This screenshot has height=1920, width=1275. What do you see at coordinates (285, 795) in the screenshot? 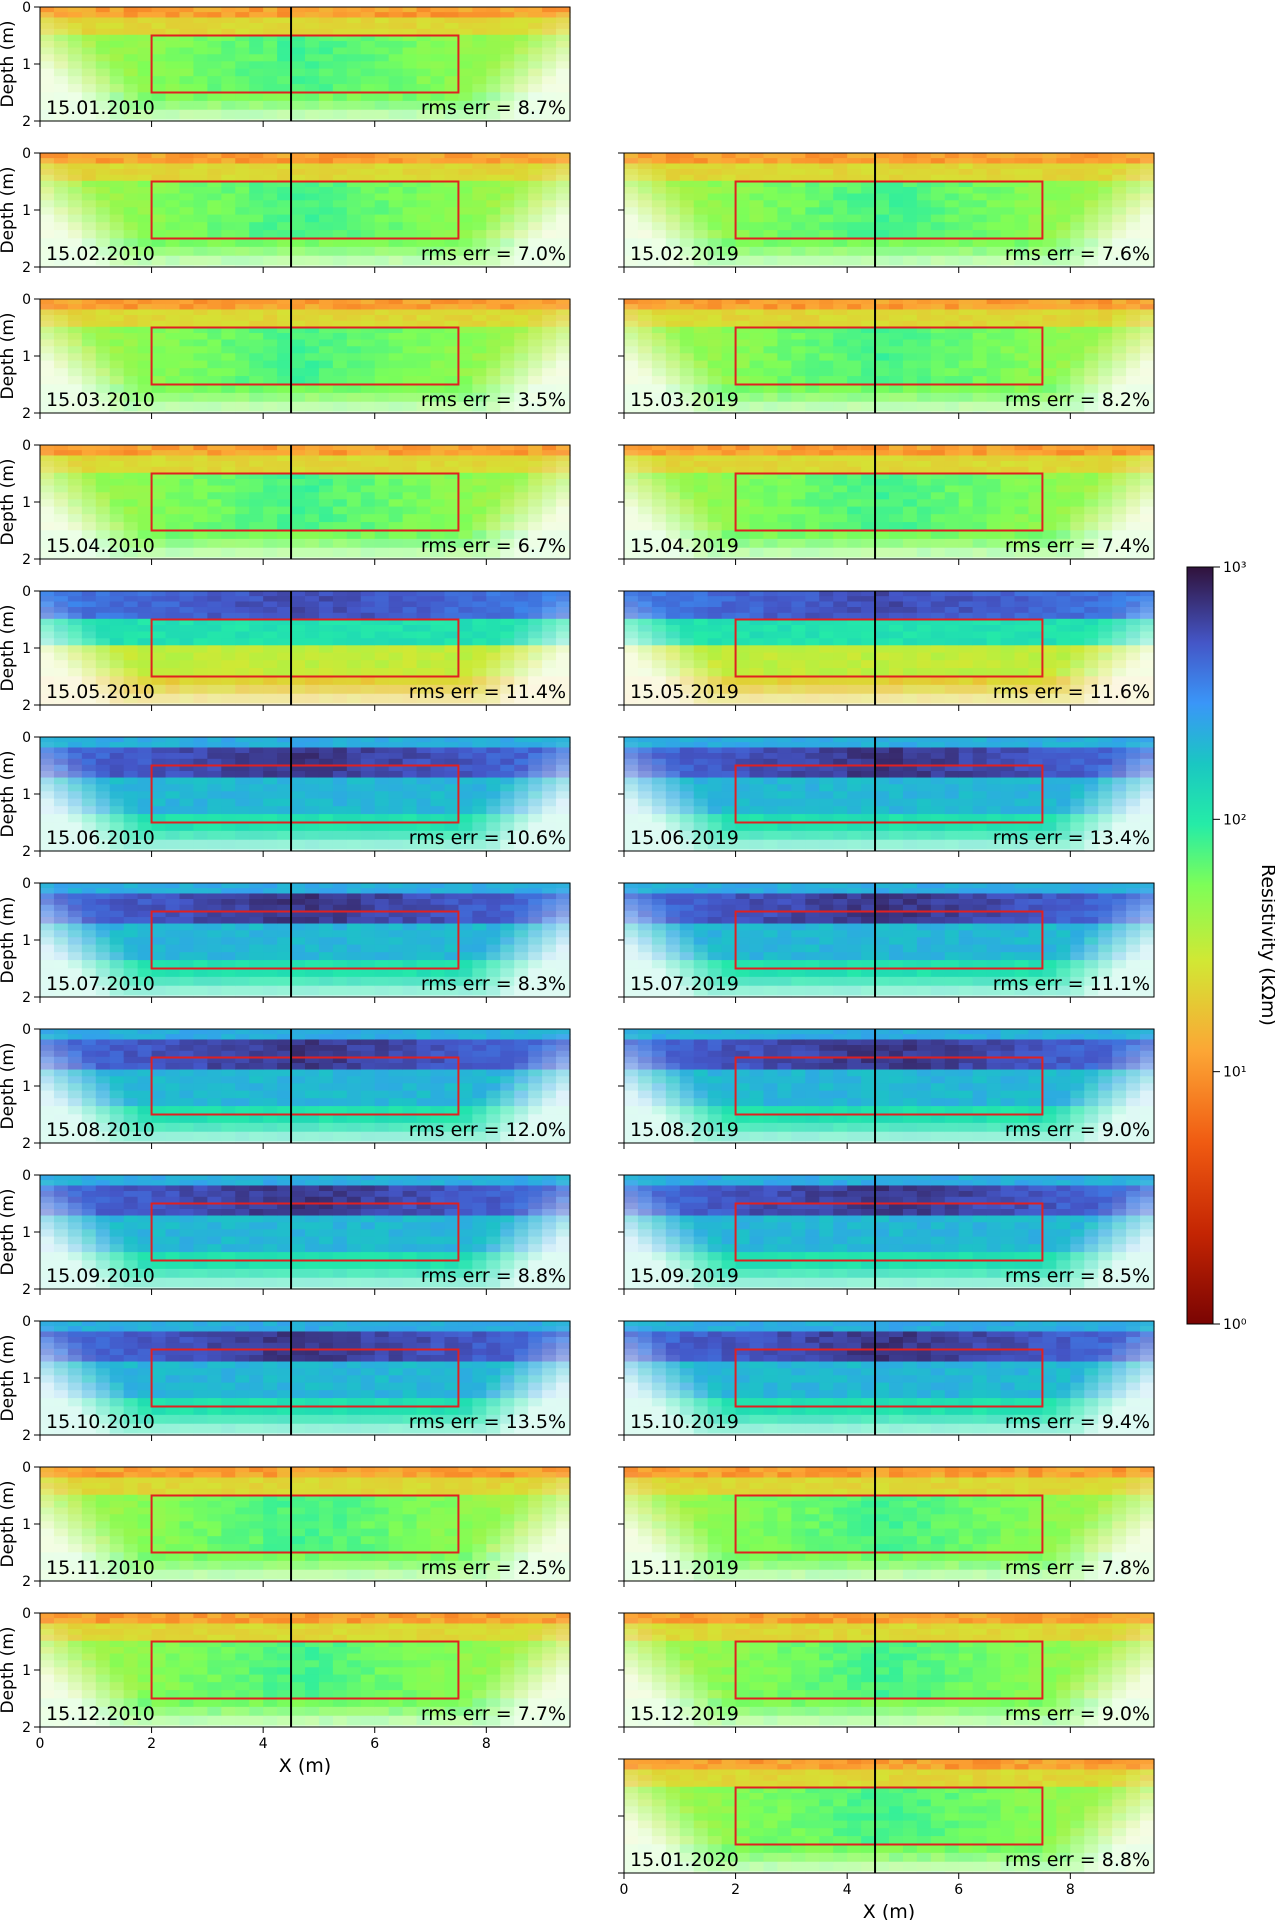
I see `panel-15.06.2010: 012Depth (m)15.06.2010 rms err = 10.6%` at bounding box center [285, 795].